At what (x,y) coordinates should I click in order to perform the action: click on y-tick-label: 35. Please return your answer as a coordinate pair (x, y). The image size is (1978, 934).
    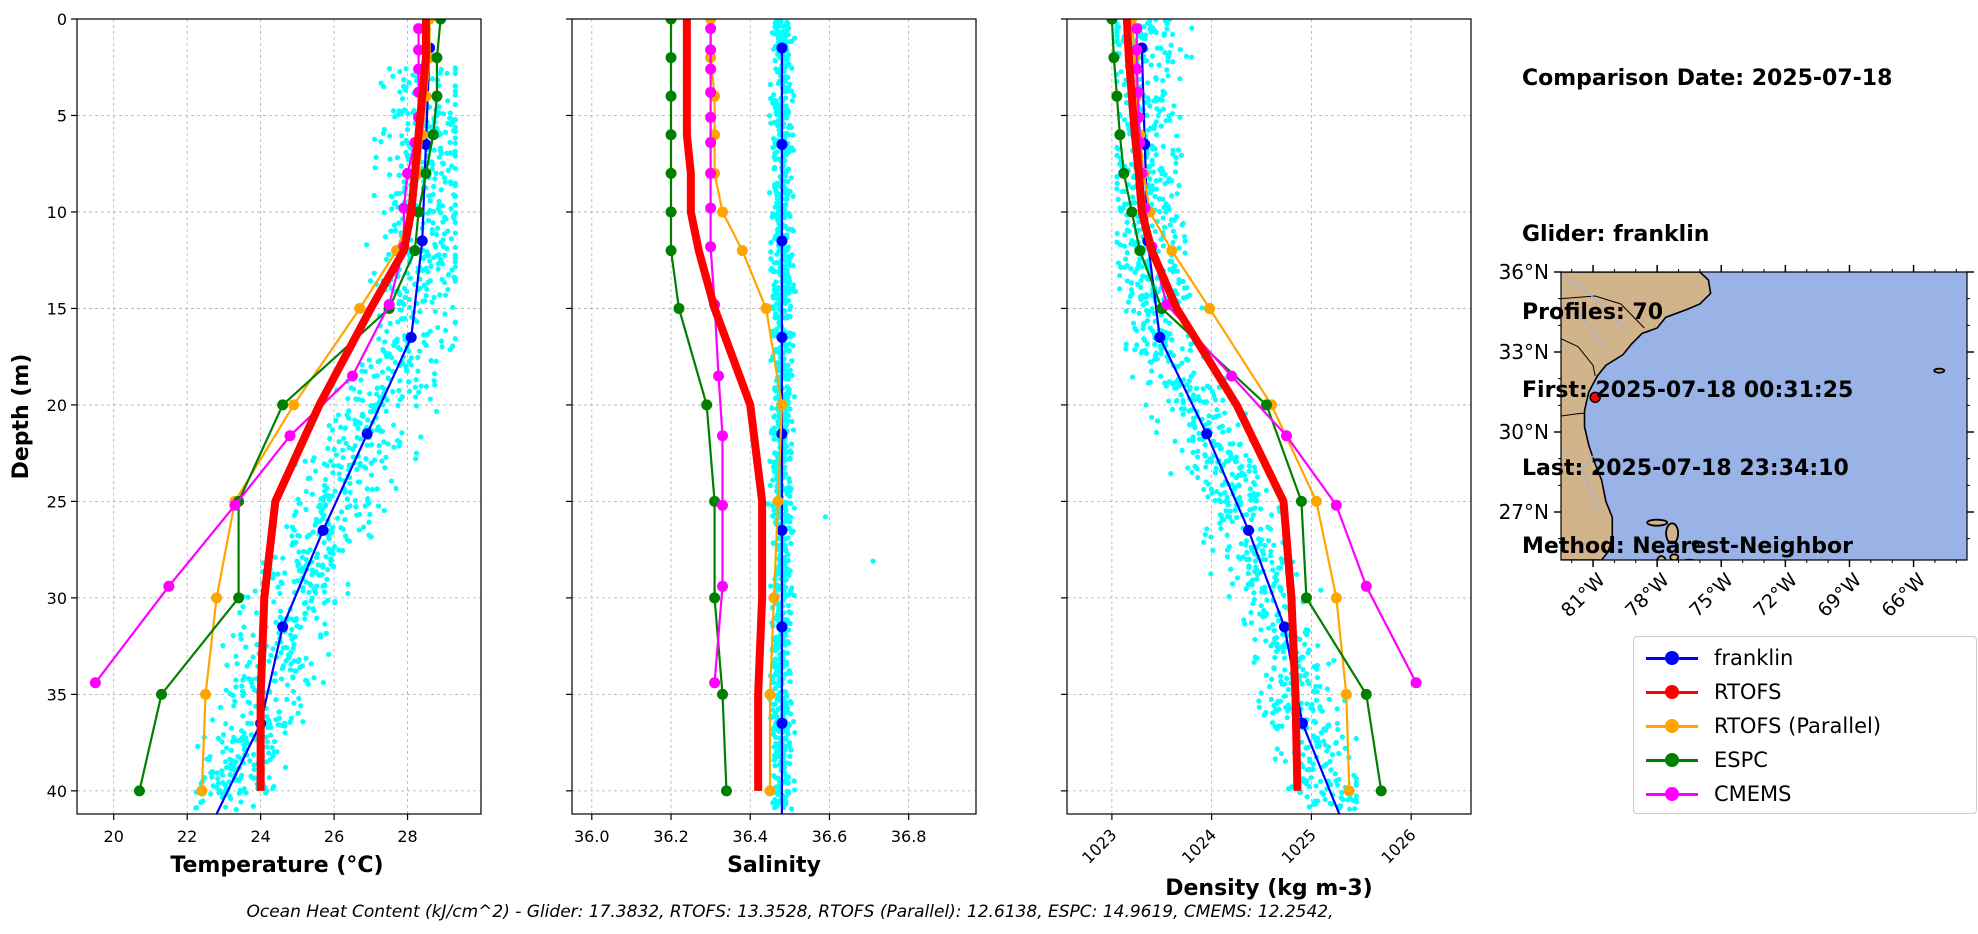
    Looking at the image, I should click on (57, 694).